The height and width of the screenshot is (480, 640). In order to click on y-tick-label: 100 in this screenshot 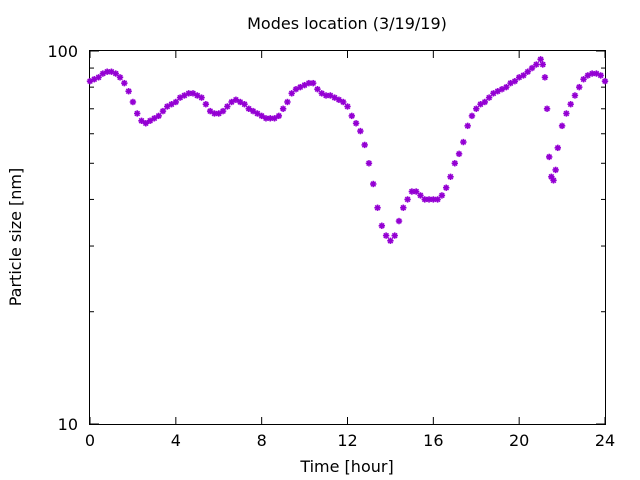, I will do `click(62, 51)`.